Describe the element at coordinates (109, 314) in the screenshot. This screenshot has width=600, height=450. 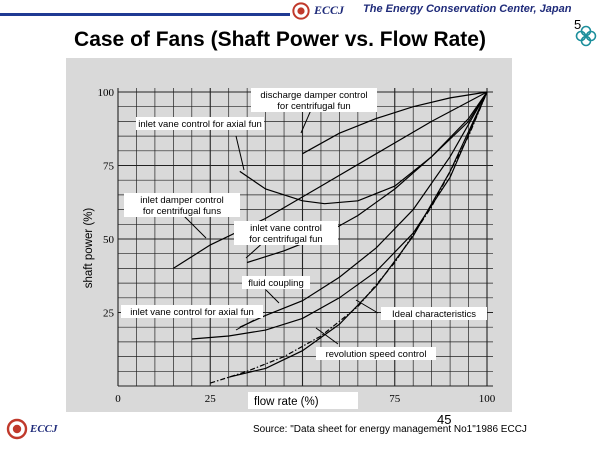
I see `y-tick-label: 25` at that location.